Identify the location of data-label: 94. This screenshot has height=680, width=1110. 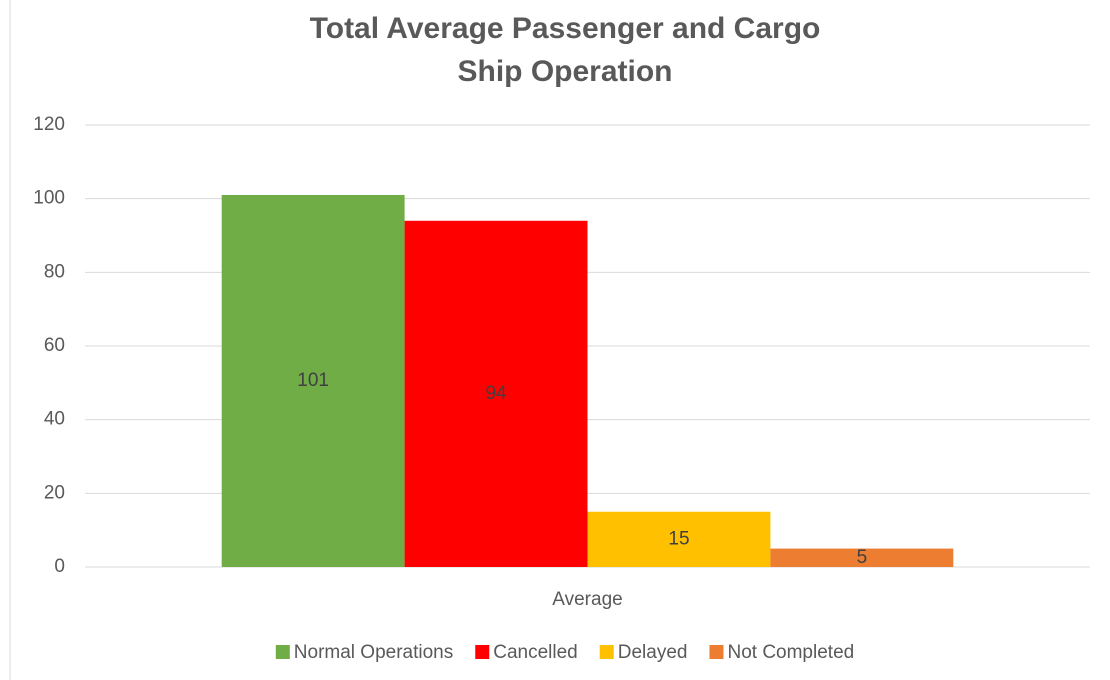
(496, 393).